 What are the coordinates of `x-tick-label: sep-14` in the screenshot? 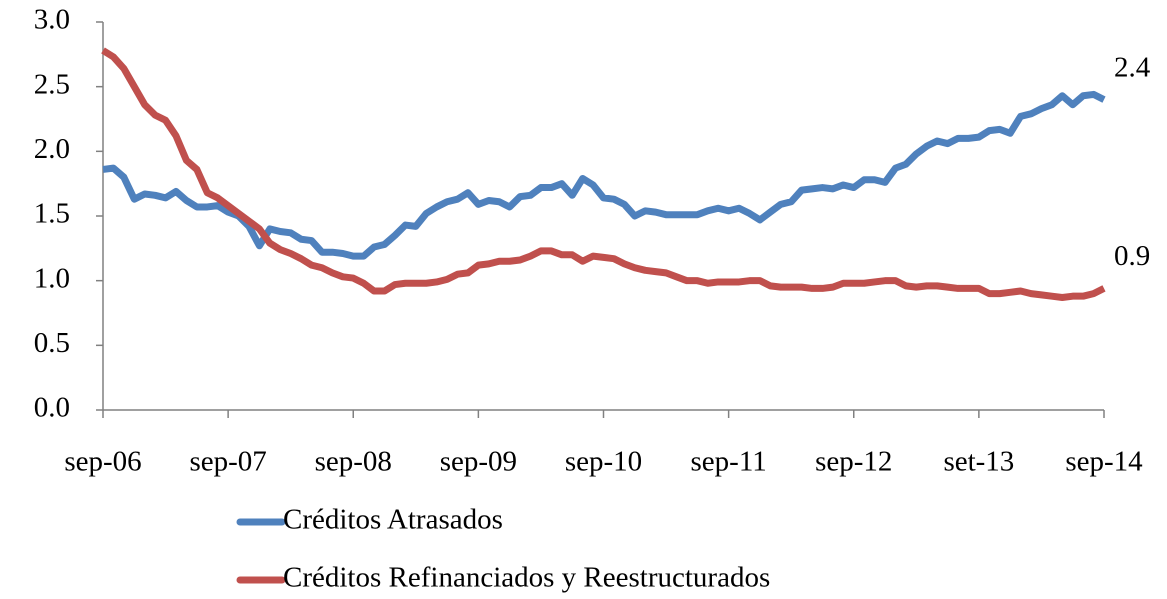 It's located at (1104, 462).